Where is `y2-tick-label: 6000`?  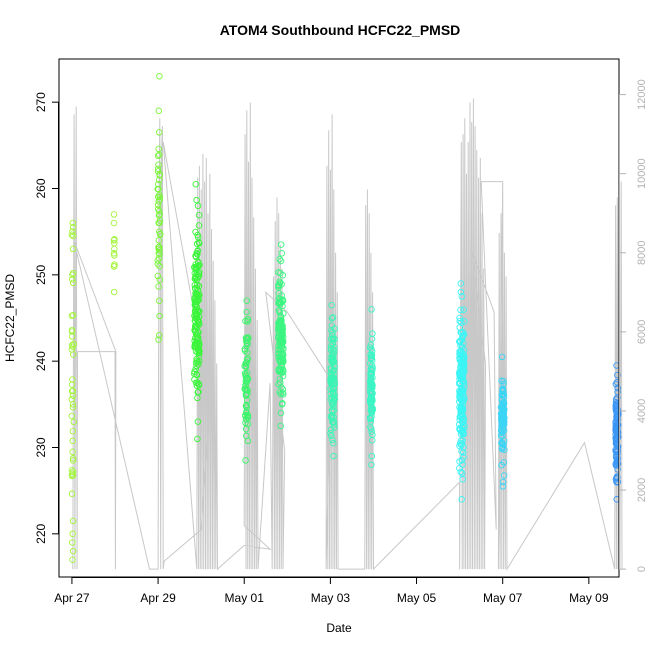 y2-tick-label: 6000 is located at coordinates (642, 332).